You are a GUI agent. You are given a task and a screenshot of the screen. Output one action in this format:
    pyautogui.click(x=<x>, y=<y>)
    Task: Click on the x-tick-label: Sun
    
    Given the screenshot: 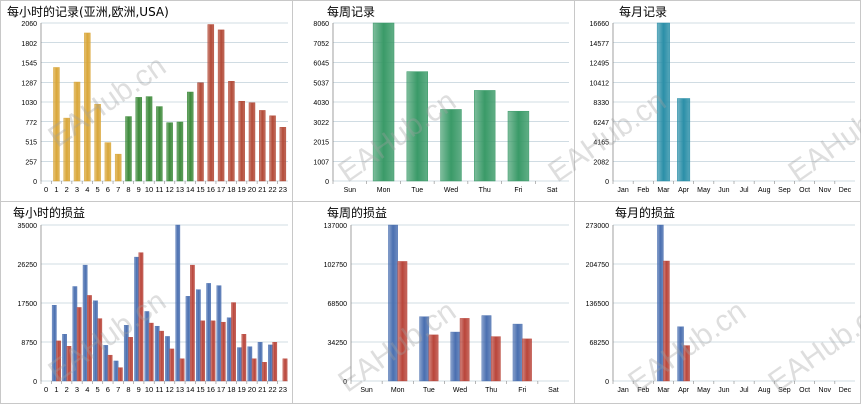 What is the action you would take?
    pyautogui.click(x=350, y=190)
    